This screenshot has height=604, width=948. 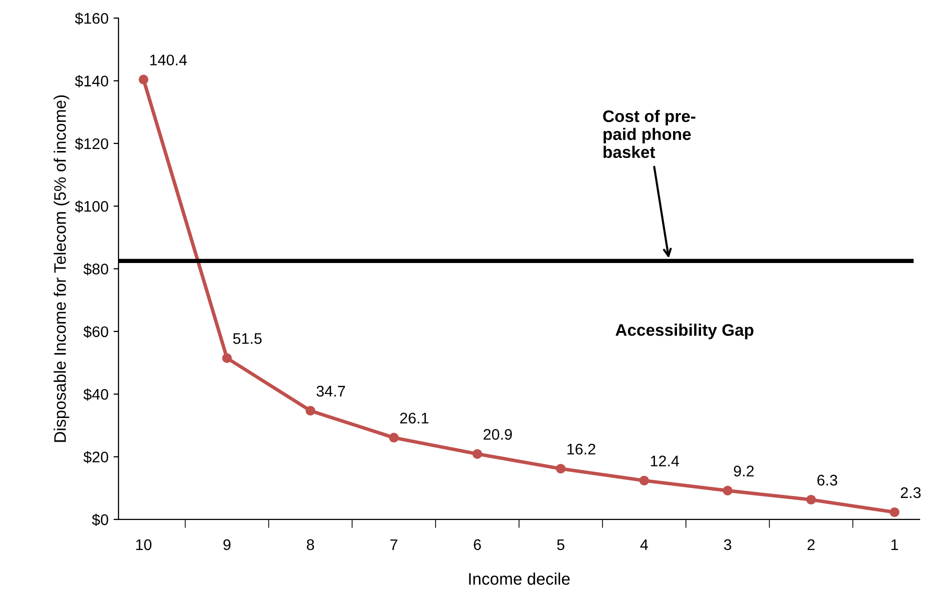 I want to click on x-tick-label: 6, so click(x=477, y=544).